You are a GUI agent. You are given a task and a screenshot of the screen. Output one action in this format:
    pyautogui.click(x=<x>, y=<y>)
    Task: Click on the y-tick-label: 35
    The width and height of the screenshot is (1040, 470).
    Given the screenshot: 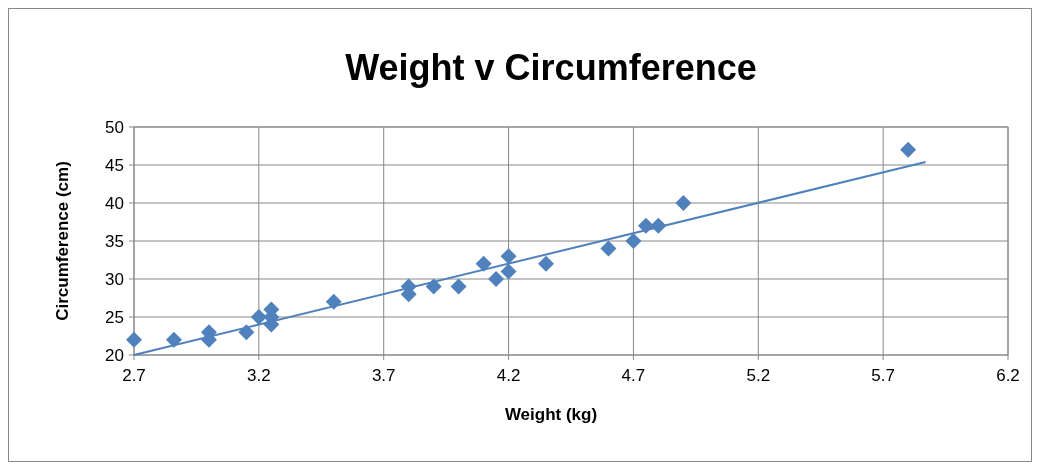 What is the action you would take?
    pyautogui.click(x=114, y=241)
    